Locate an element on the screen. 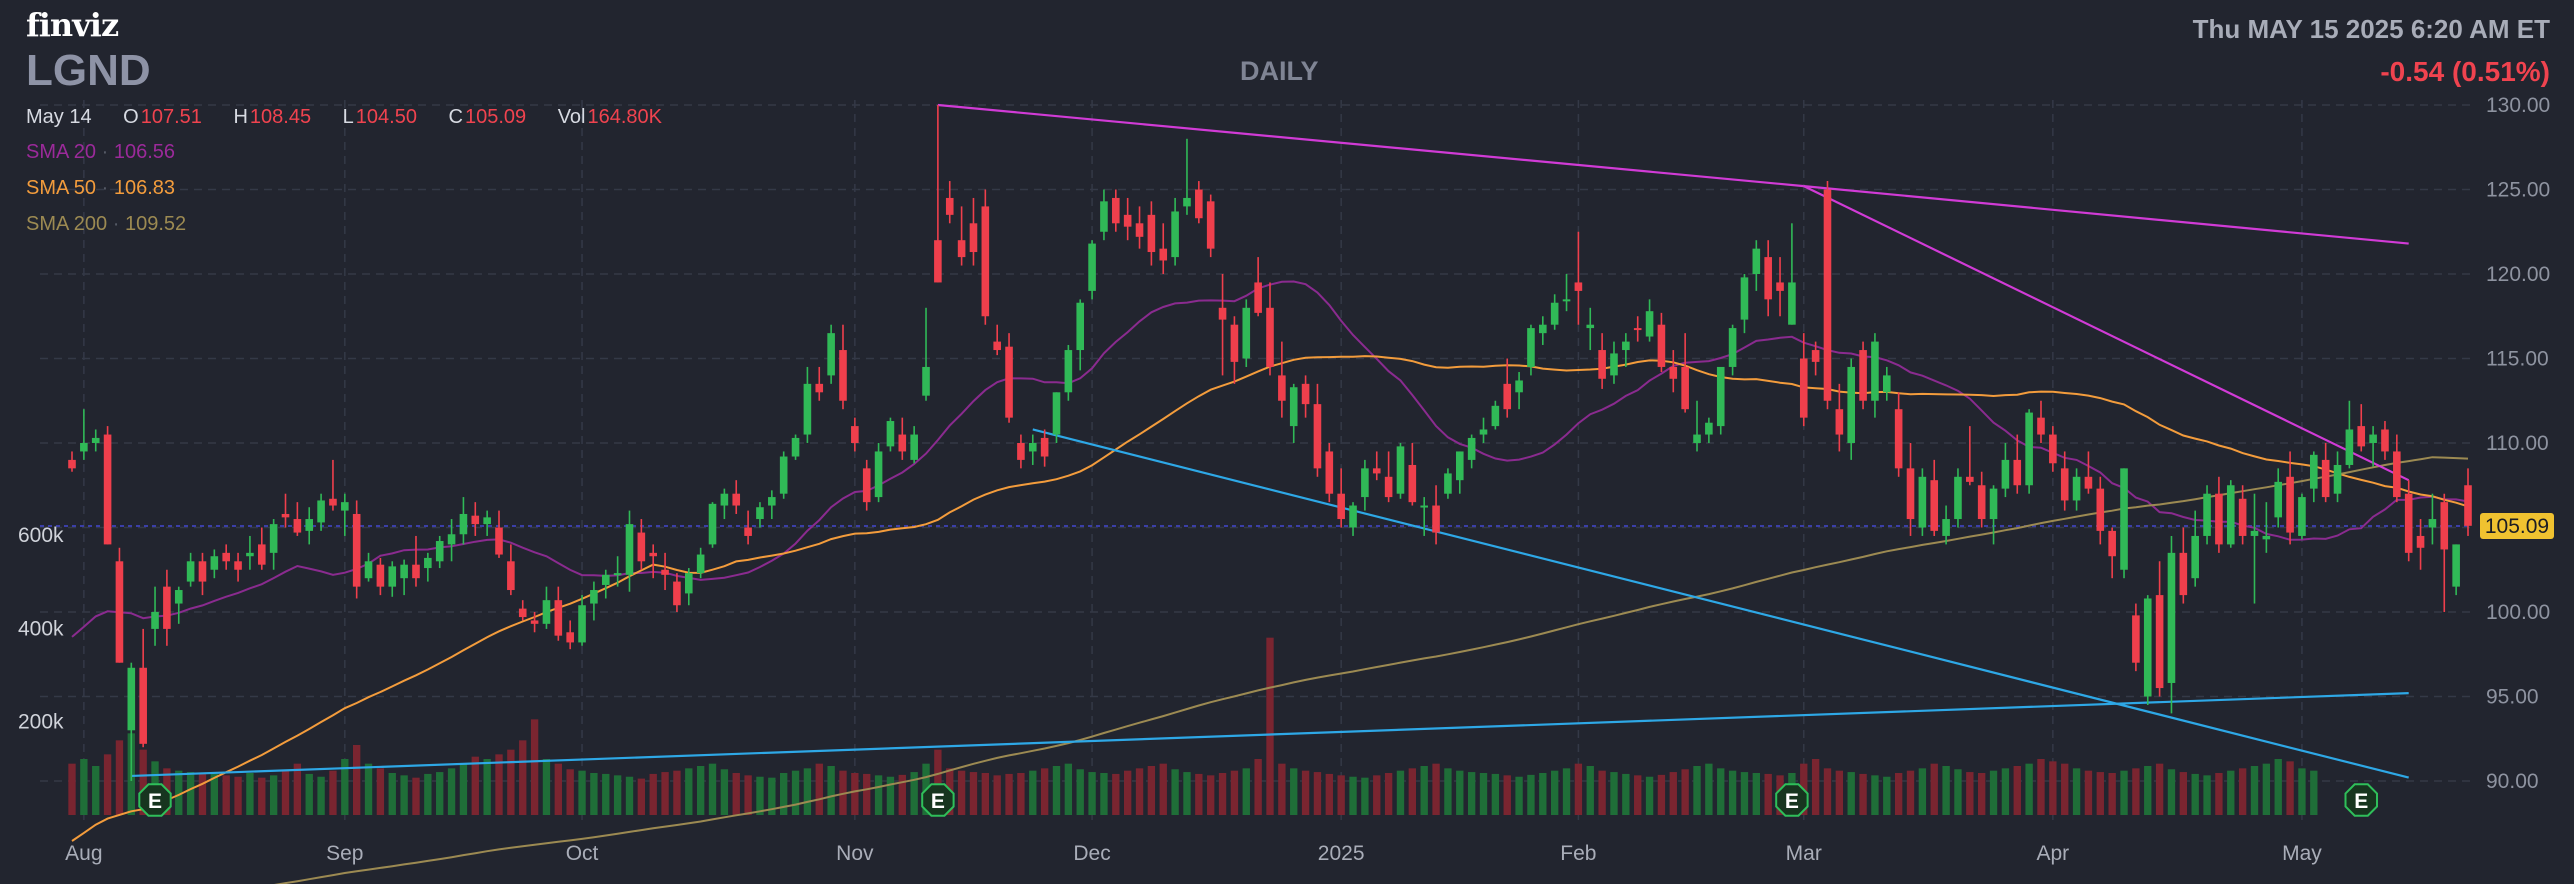  last-price-tag is located at coordinates (2517, 525).